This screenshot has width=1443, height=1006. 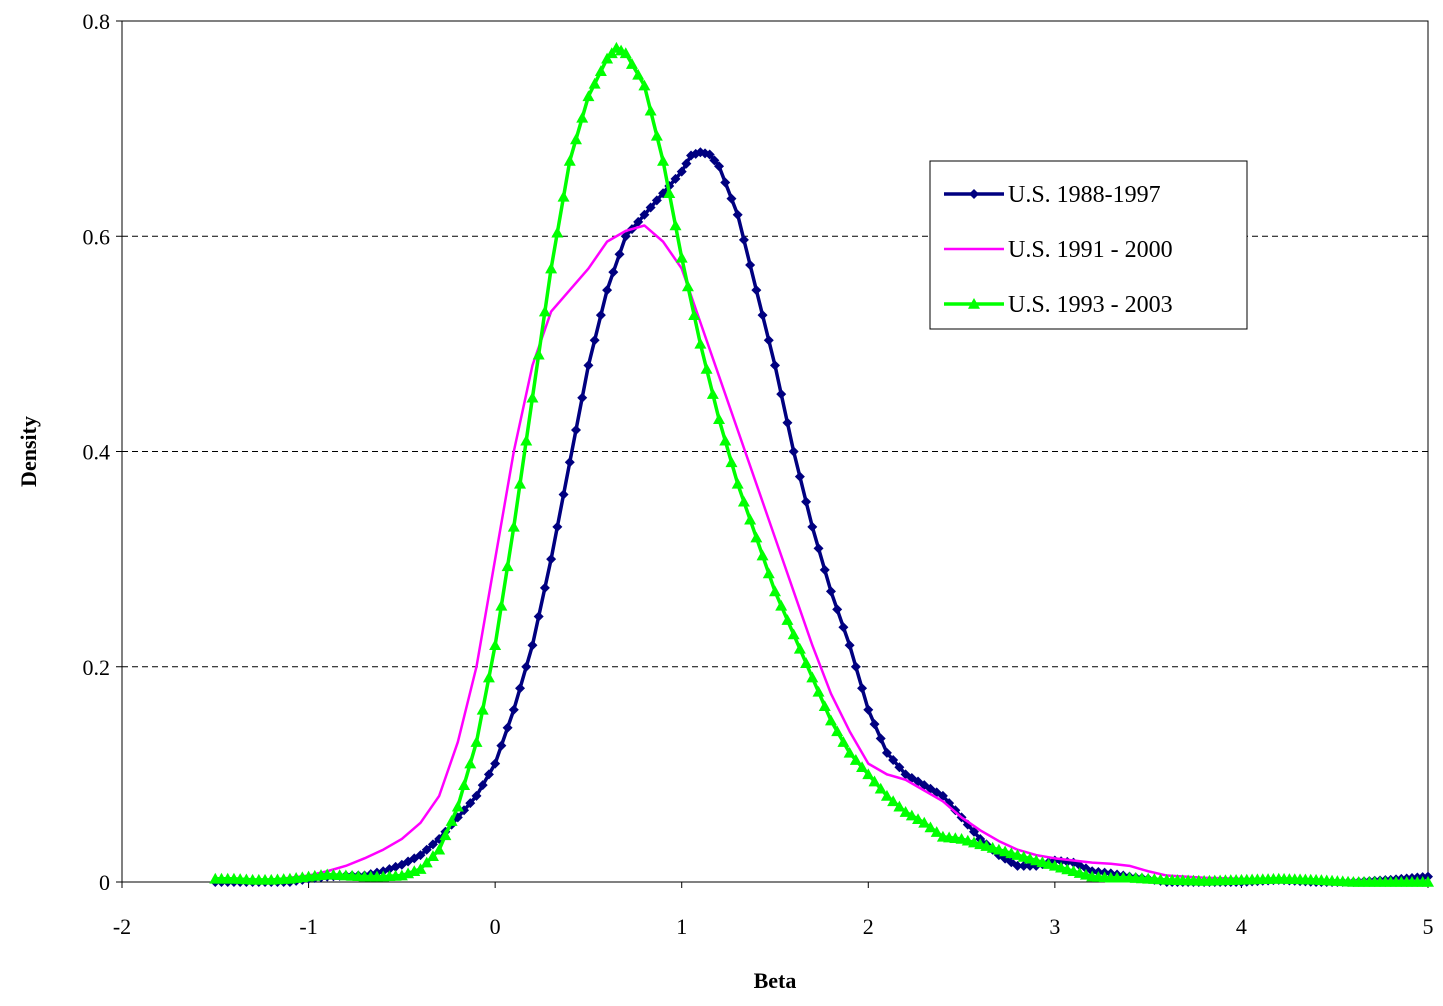 I want to click on legend-item: U.S. 1988-1997, so click(x=1052, y=195).